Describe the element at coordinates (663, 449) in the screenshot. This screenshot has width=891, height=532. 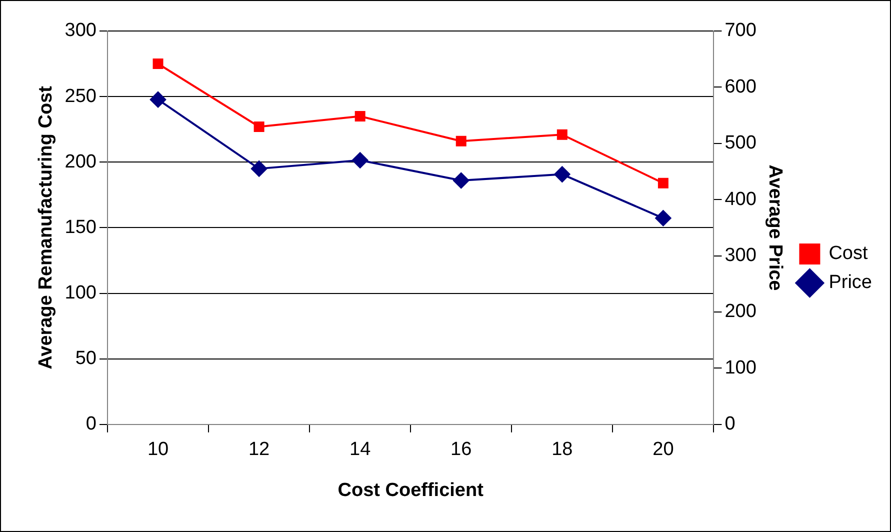
I see `x-tick-label: 20` at that location.